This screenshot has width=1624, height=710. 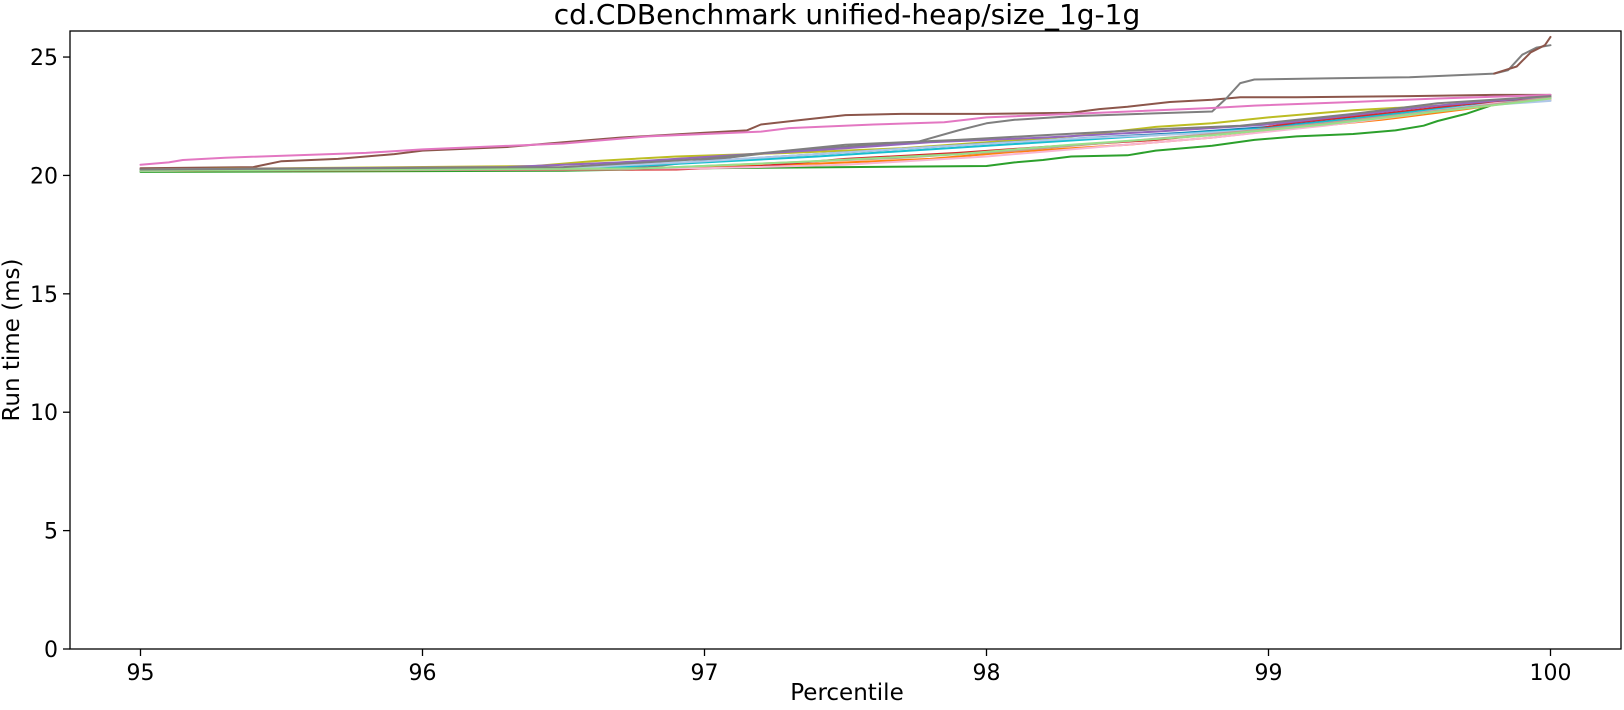 What do you see at coordinates (44, 413) in the screenshot?
I see `y-tick-label: 10` at bounding box center [44, 413].